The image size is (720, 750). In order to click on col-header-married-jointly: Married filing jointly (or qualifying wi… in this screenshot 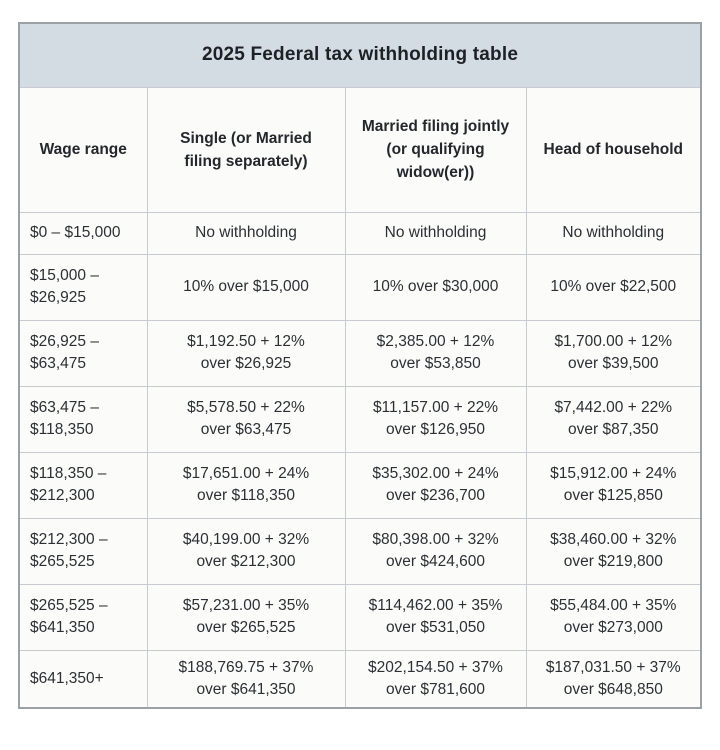, I will do `click(435, 149)`.